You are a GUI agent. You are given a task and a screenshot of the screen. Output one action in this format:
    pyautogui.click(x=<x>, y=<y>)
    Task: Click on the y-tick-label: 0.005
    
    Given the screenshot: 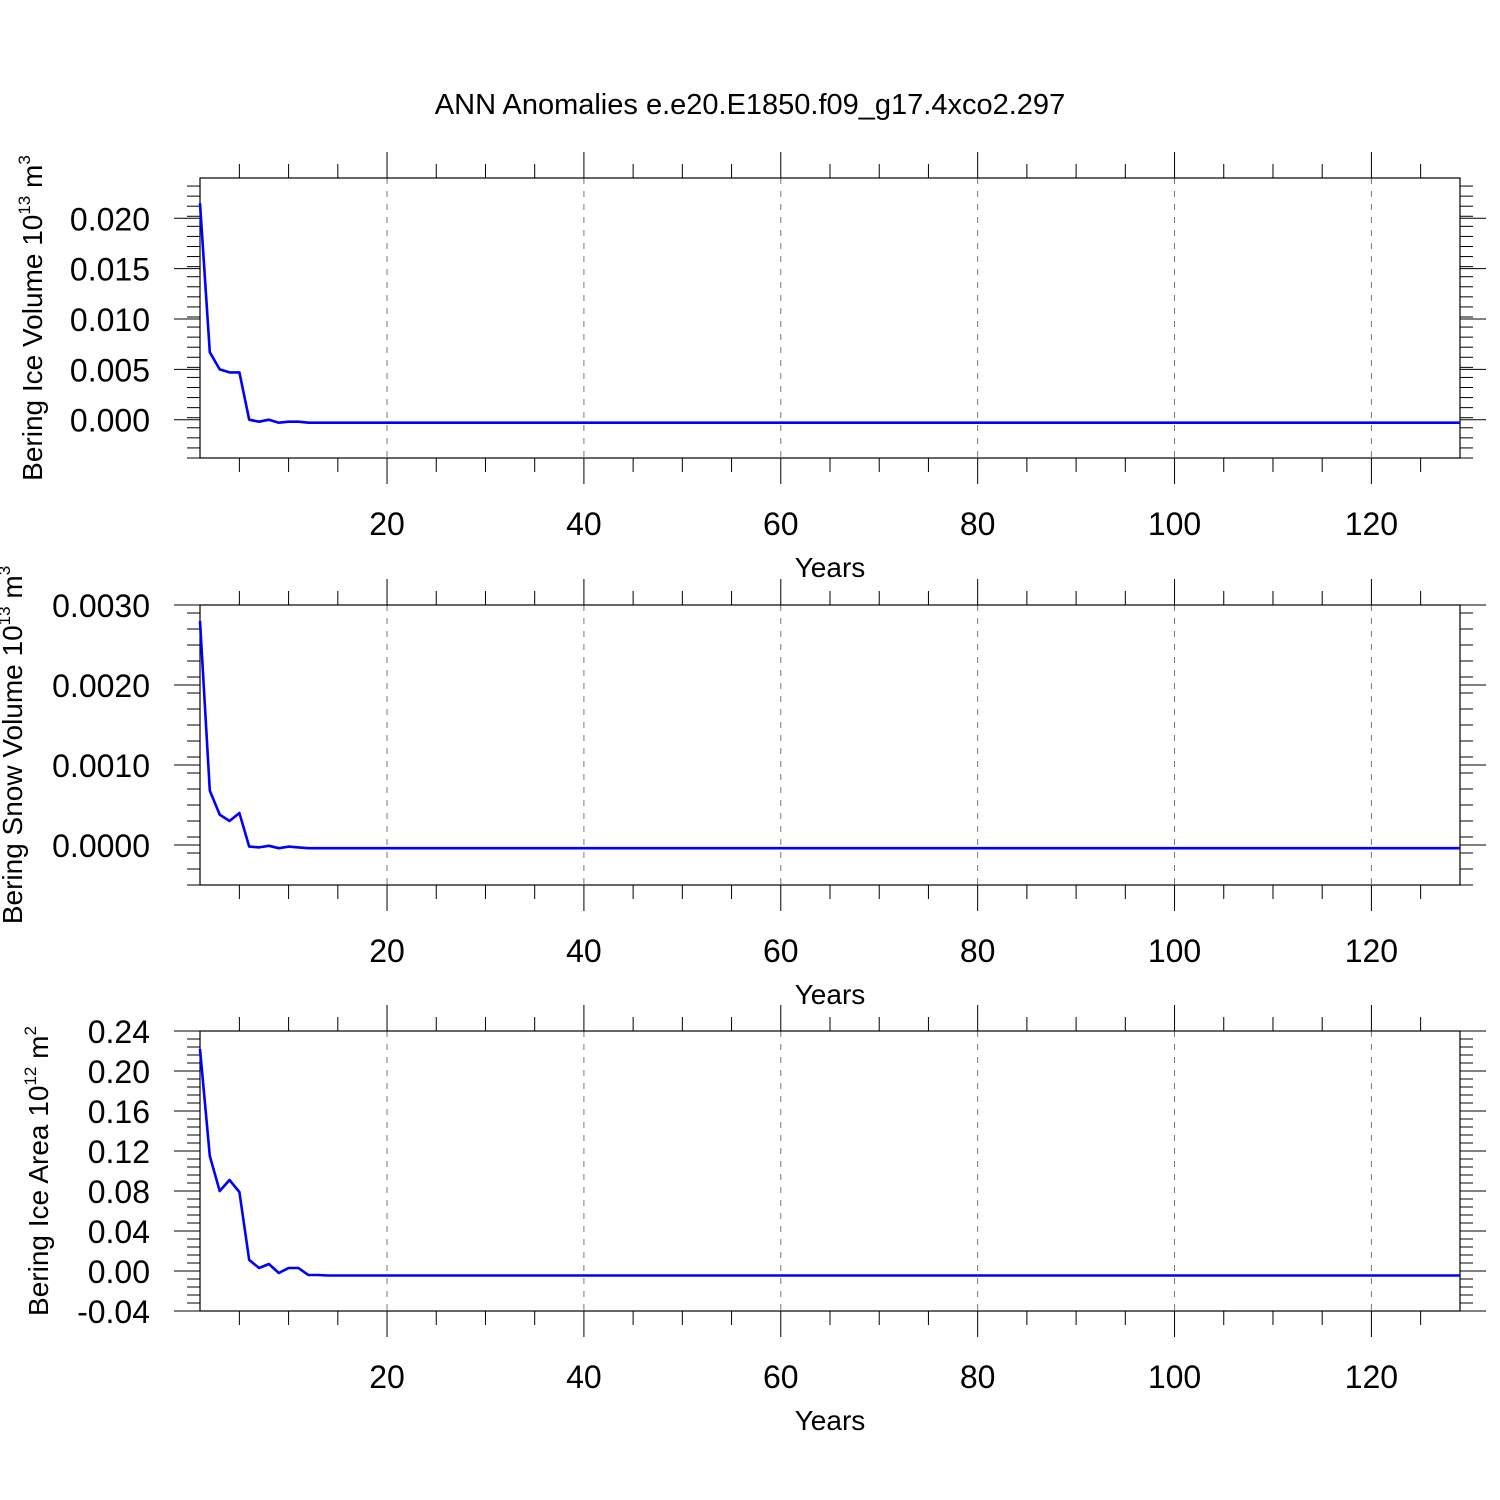 What is the action you would take?
    pyautogui.click(x=110, y=370)
    